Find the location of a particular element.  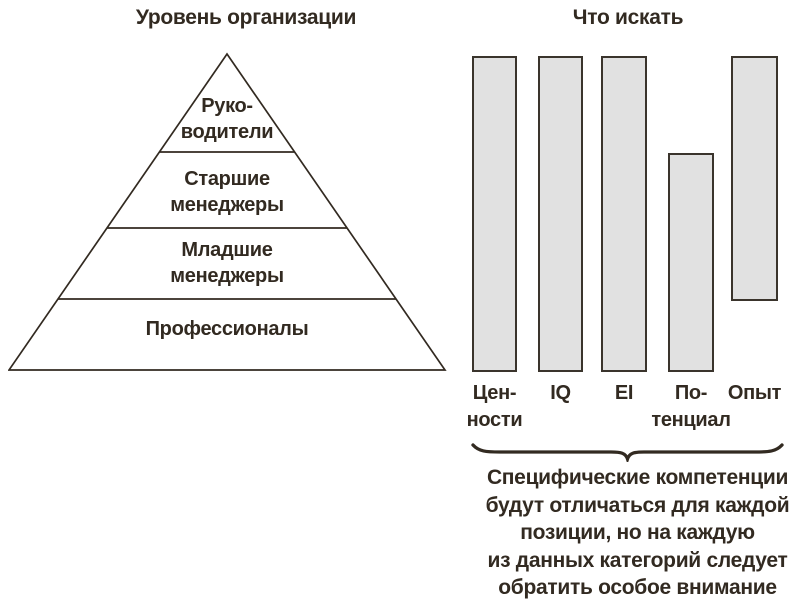

pyramid-level-junior-managers: Младшие менеджеры is located at coordinates (227, 263).